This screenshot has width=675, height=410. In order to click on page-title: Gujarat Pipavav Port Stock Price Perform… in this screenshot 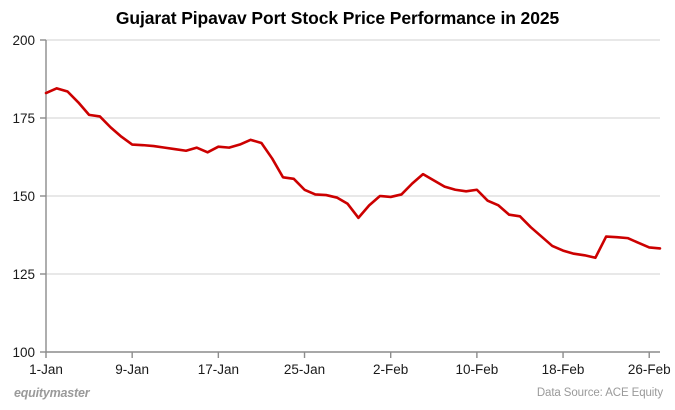, I will do `click(337, 18)`.